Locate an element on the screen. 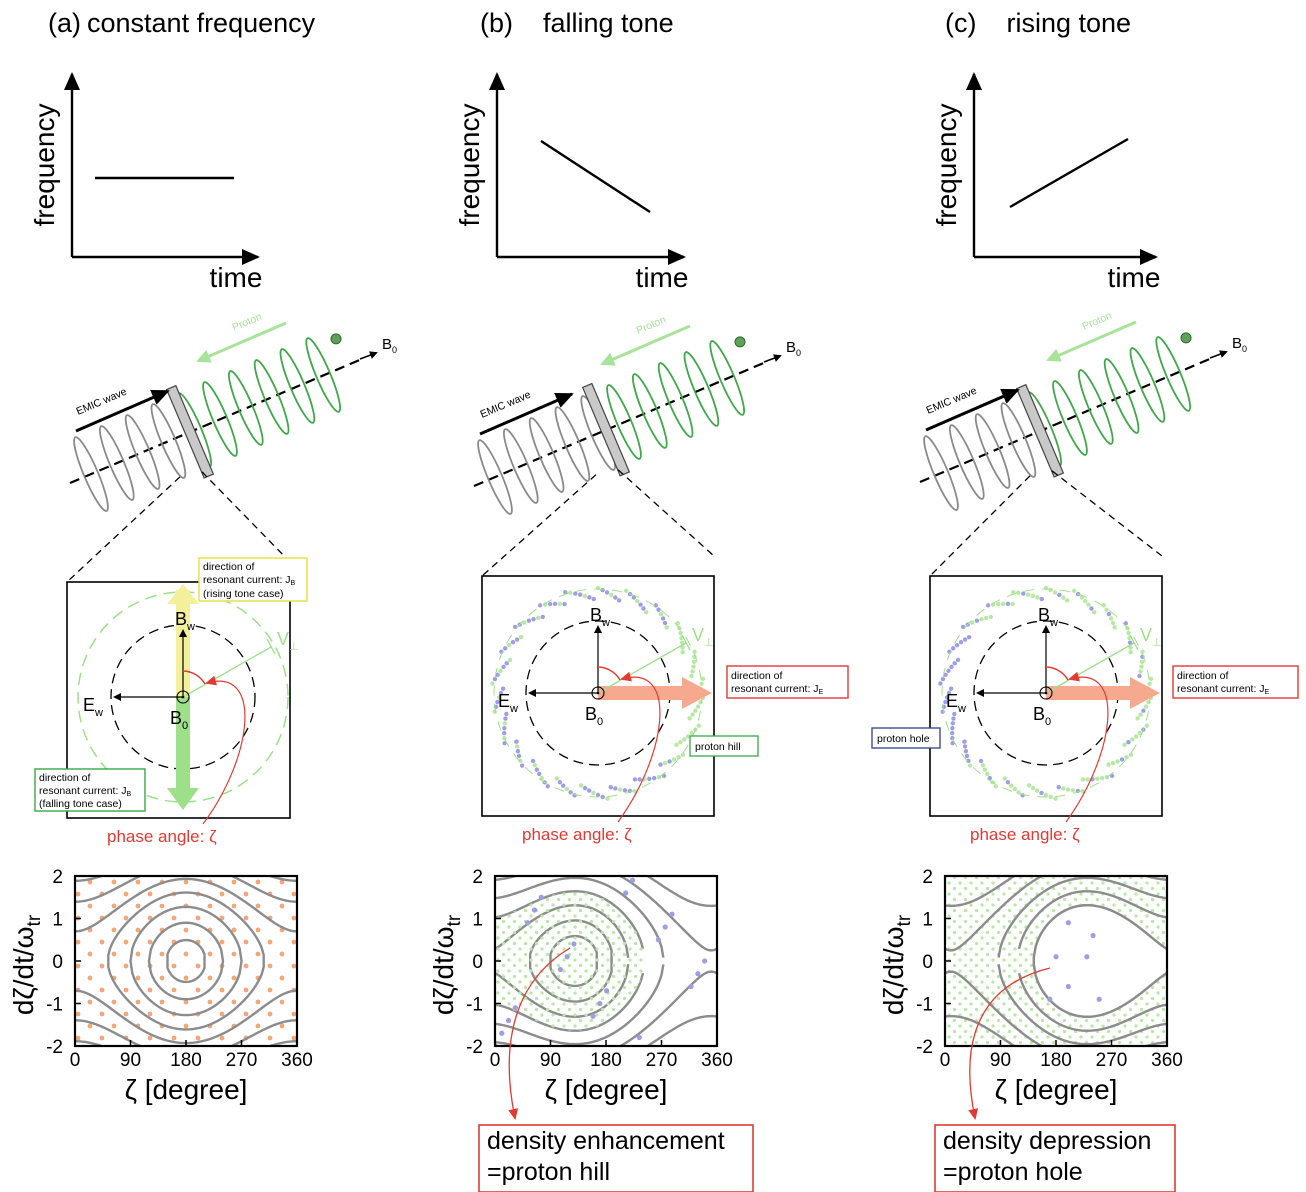  proton-arrow is located at coordinates (241, 342).